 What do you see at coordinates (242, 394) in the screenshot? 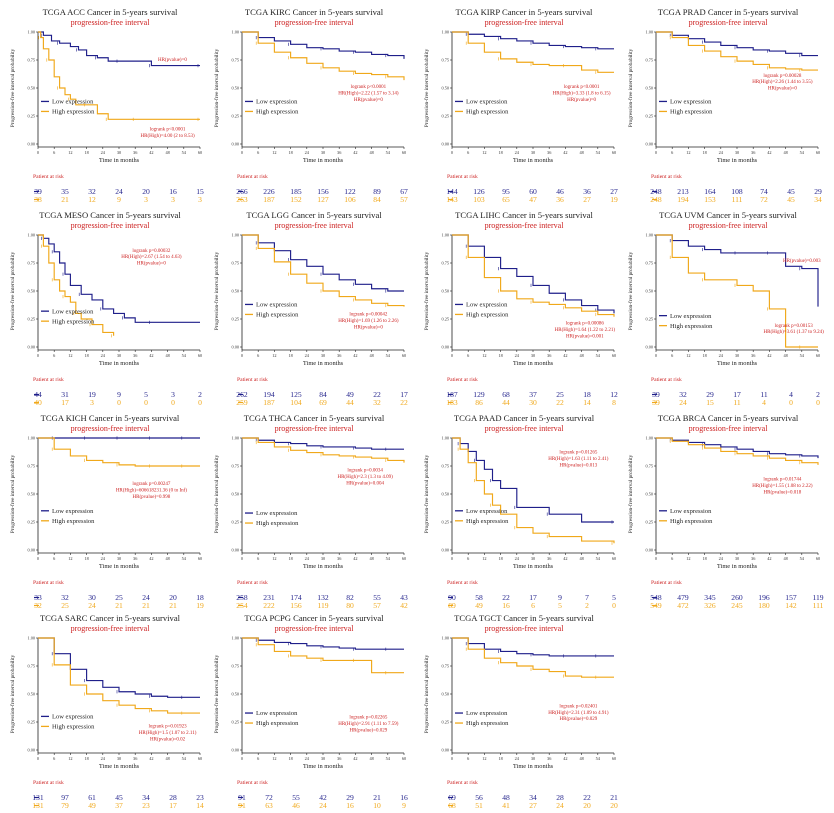
I see `risk-value-low: 262` at bounding box center [242, 394].